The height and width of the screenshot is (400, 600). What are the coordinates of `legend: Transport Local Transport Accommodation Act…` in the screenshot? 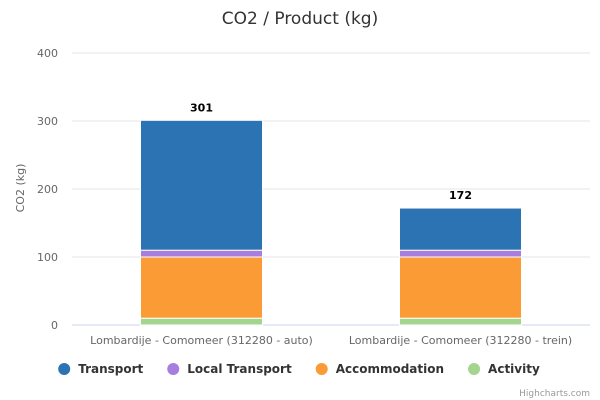 It's located at (299, 369).